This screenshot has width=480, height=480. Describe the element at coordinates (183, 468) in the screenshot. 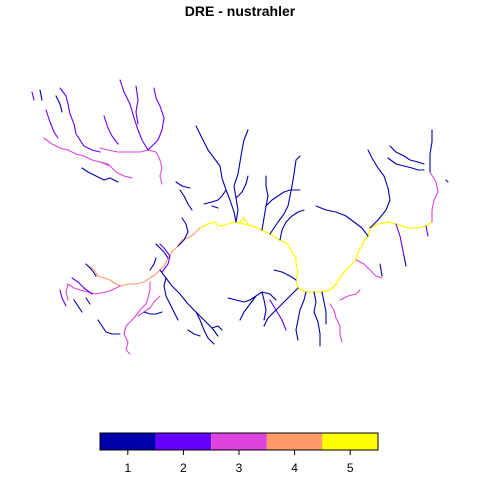

I see `legend-label-2: 2` at that location.